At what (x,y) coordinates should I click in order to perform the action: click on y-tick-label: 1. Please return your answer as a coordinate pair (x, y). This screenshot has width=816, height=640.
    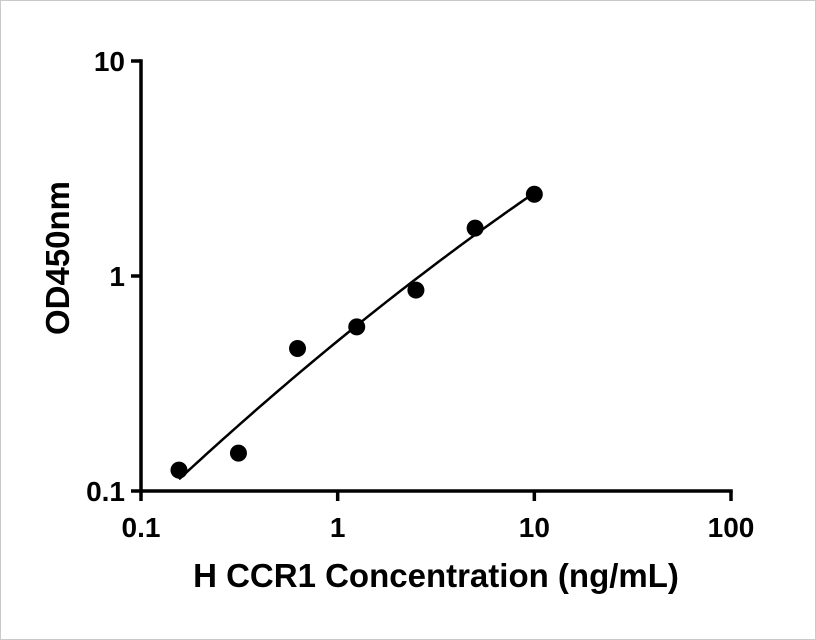
    Looking at the image, I should click on (117, 276).